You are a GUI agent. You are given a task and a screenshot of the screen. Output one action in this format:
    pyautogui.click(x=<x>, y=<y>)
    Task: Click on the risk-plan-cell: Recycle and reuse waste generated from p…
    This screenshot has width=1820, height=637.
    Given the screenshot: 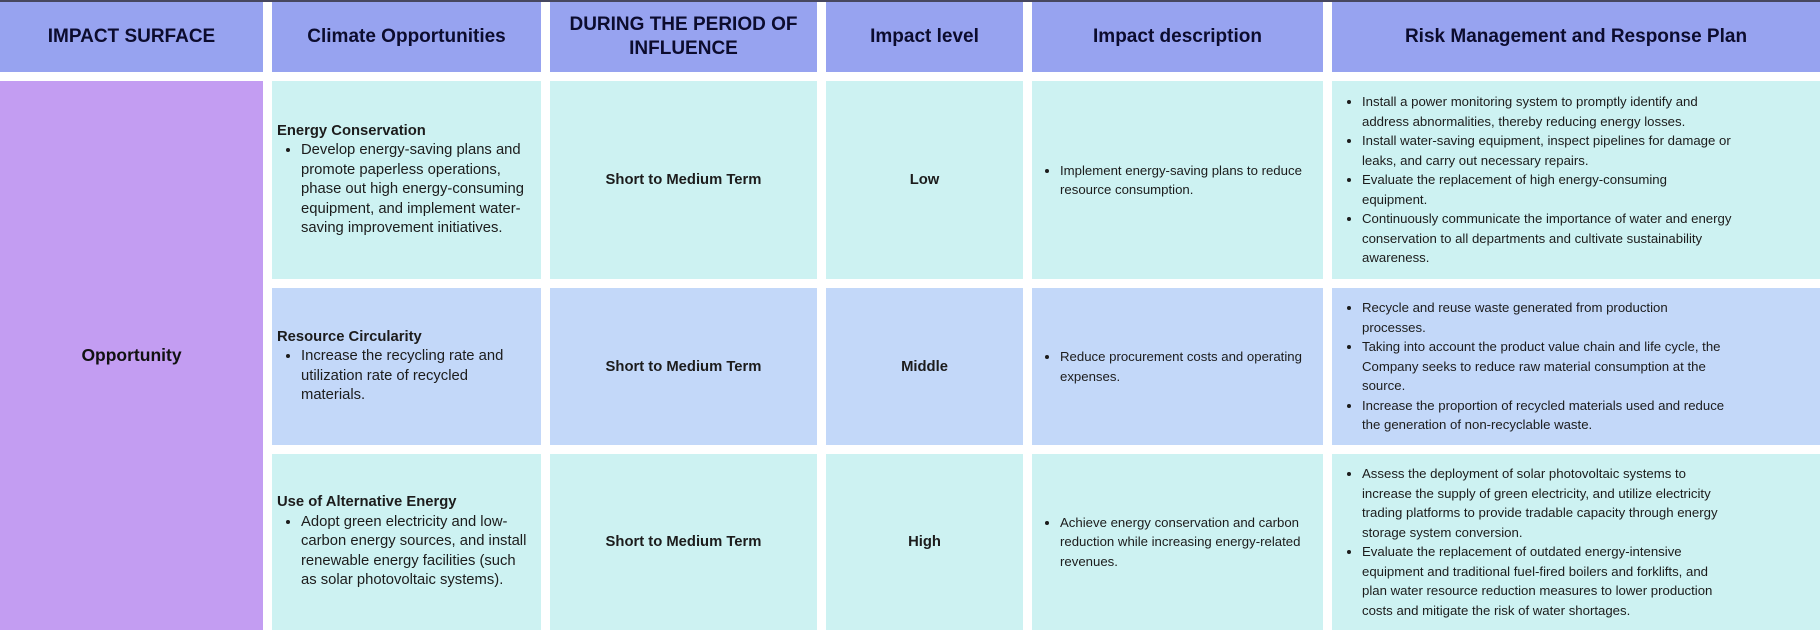 What is the action you would take?
    pyautogui.click(x=1576, y=366)
    